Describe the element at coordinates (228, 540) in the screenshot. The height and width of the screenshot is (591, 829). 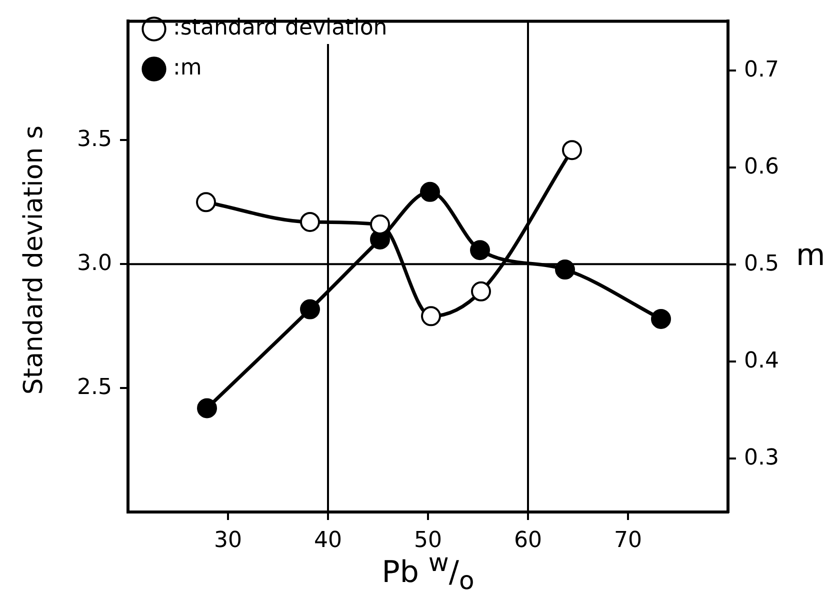
I see `x-tick-label: 30` at that location.